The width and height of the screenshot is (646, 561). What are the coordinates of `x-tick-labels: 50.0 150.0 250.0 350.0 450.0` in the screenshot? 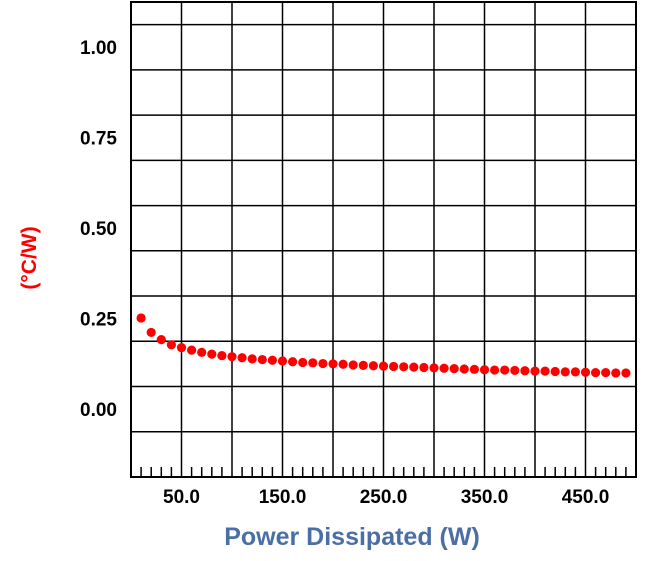 It's located at (386, 497).